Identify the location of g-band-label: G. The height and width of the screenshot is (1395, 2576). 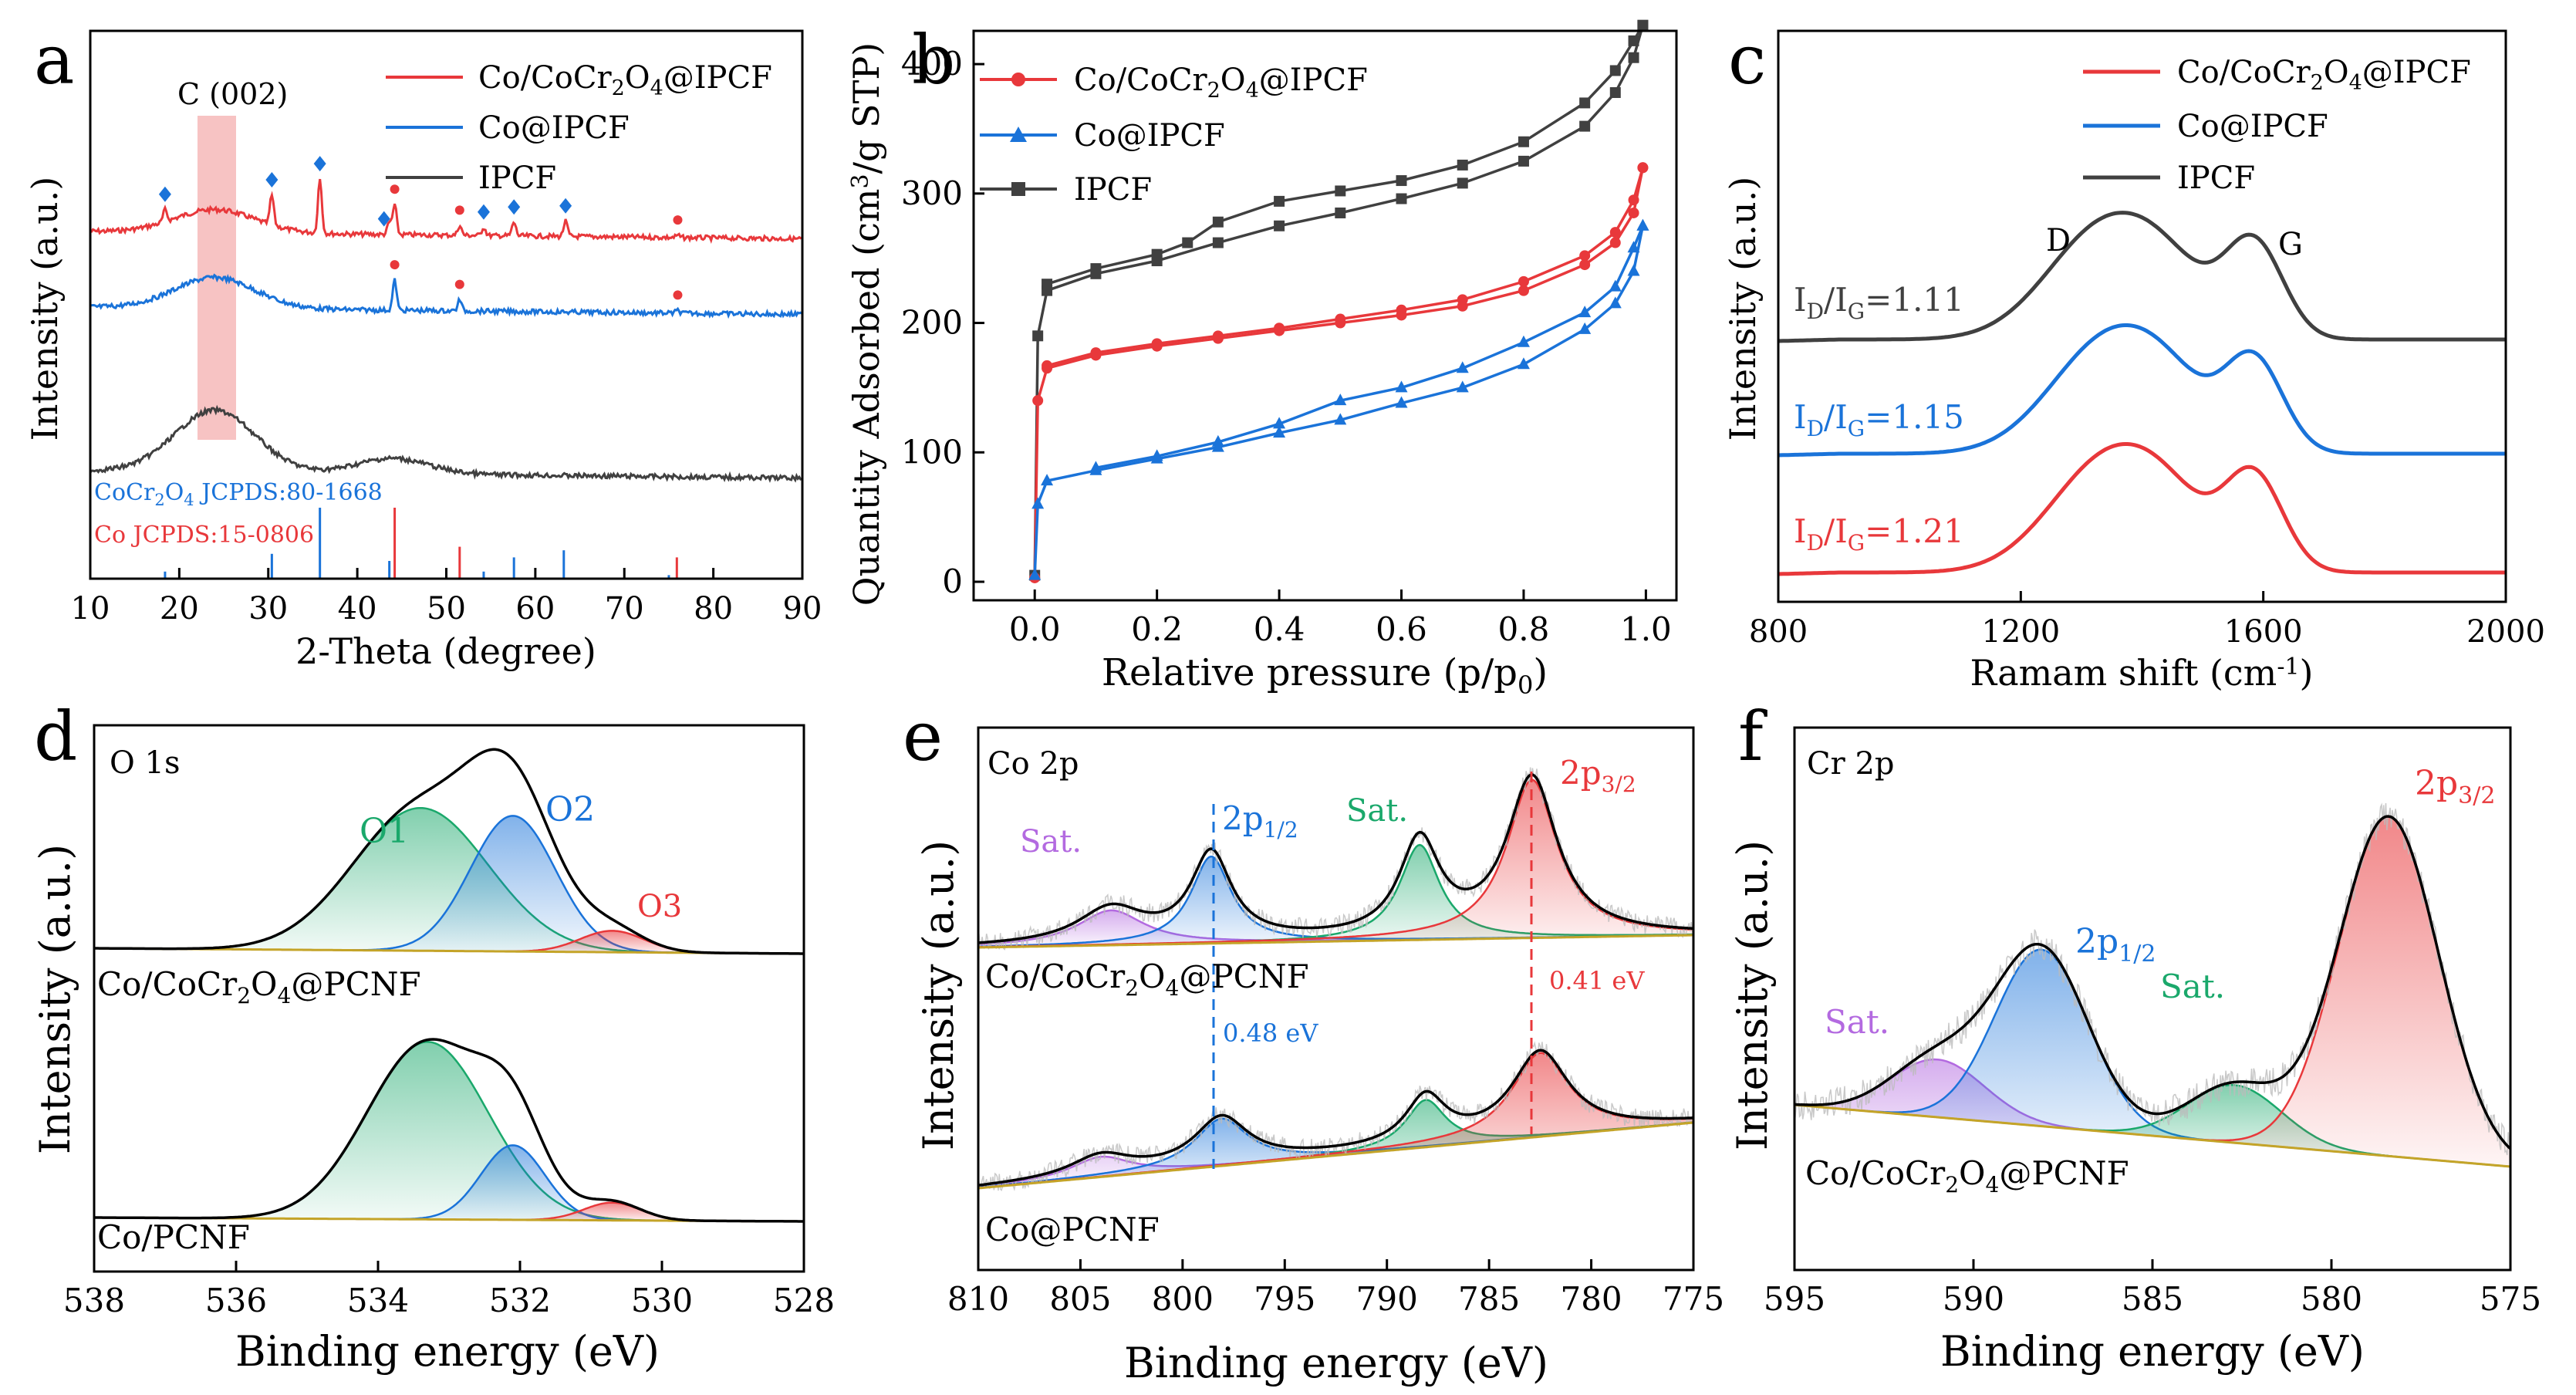
(2290, 244).